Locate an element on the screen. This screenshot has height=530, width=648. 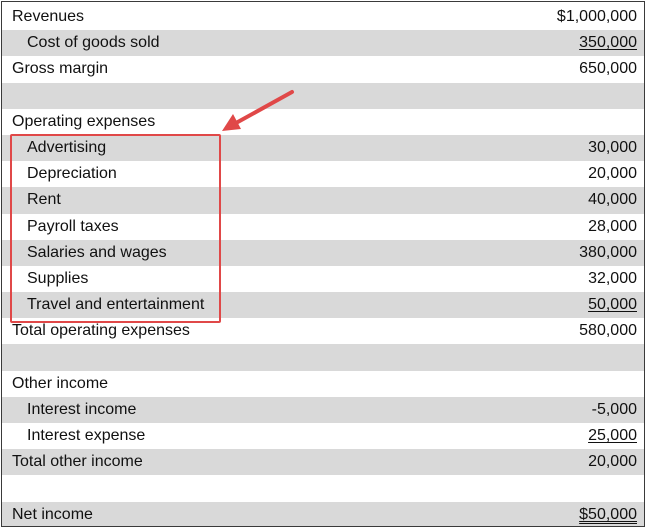
statement-row: Cost of goods sold 350,000 is located at coordinates (323, 43).